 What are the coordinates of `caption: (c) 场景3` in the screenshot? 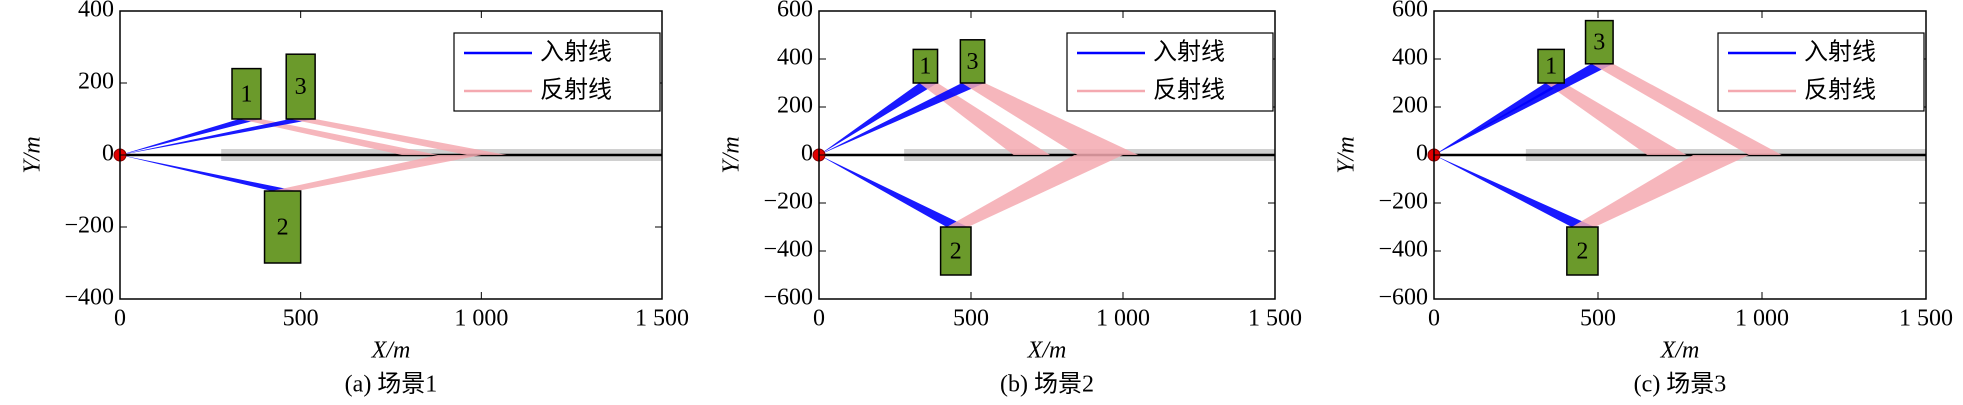 It's located at (1680, 385).